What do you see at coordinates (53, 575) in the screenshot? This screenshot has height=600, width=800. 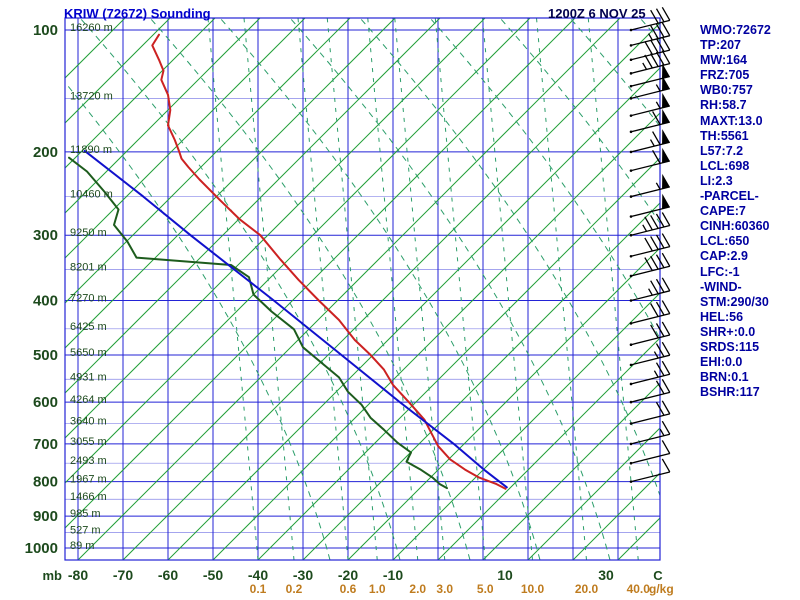 I see `pressure-unit-label: mb` at bounding box center [53, 575].